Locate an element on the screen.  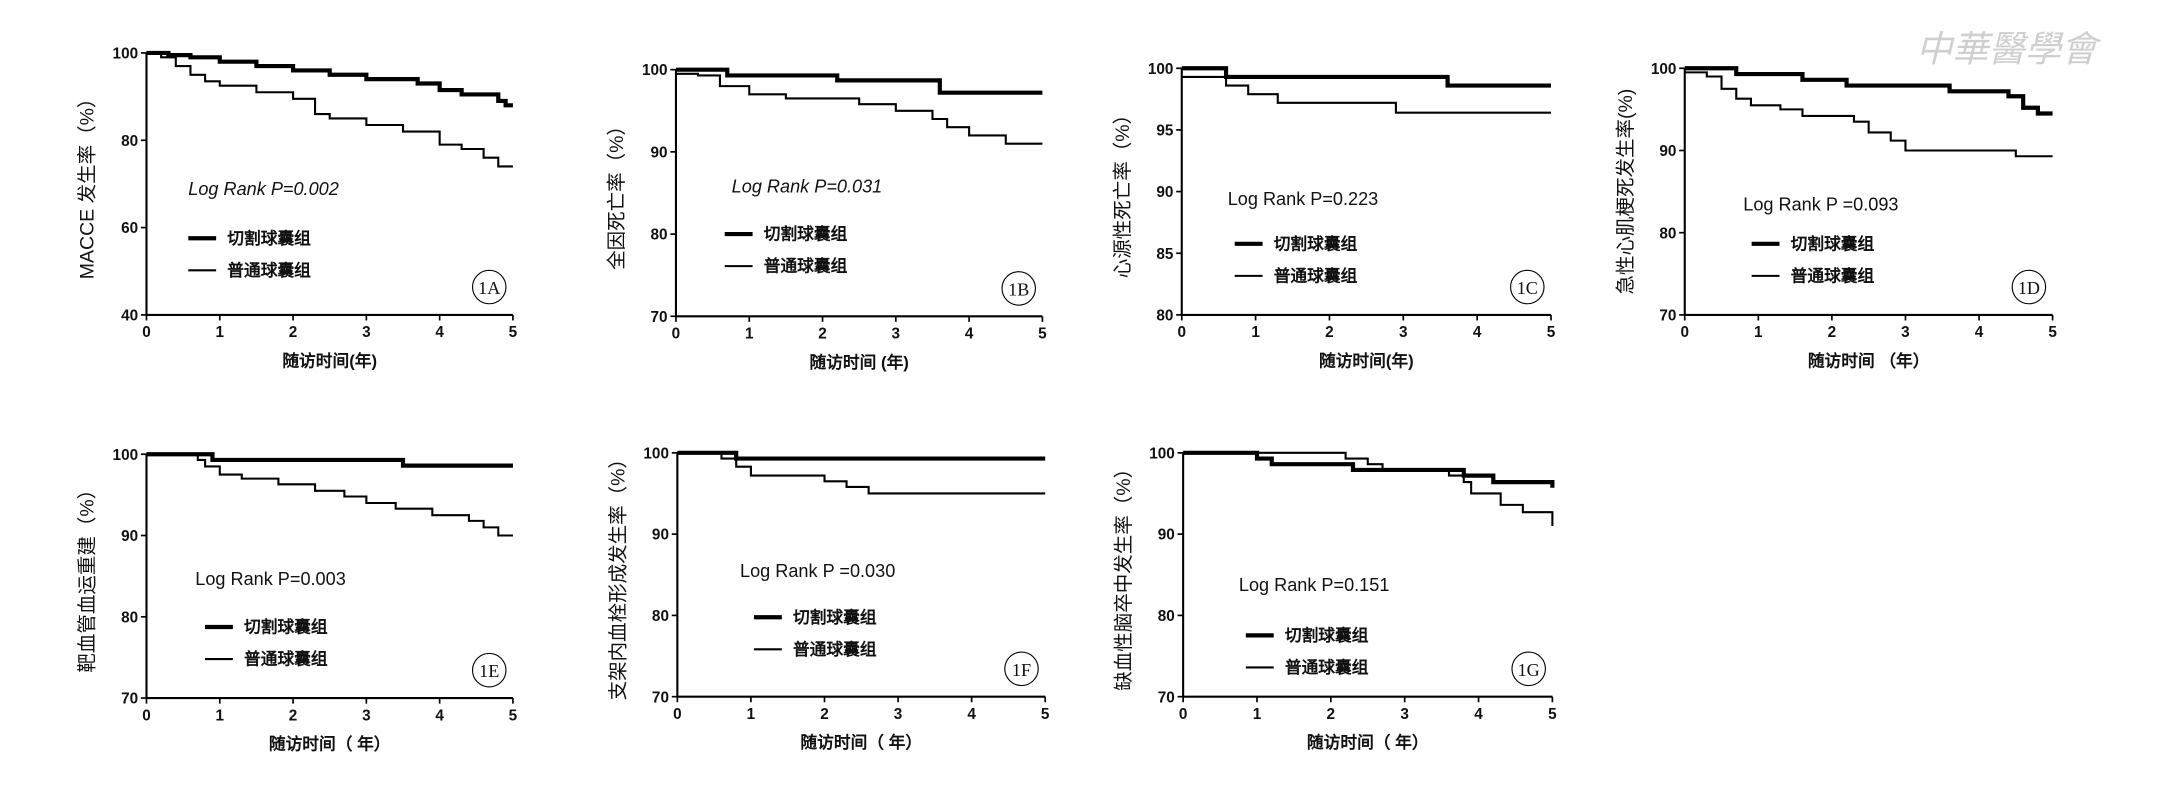
panel-label: 1F is located at coordinates (1021, 670).